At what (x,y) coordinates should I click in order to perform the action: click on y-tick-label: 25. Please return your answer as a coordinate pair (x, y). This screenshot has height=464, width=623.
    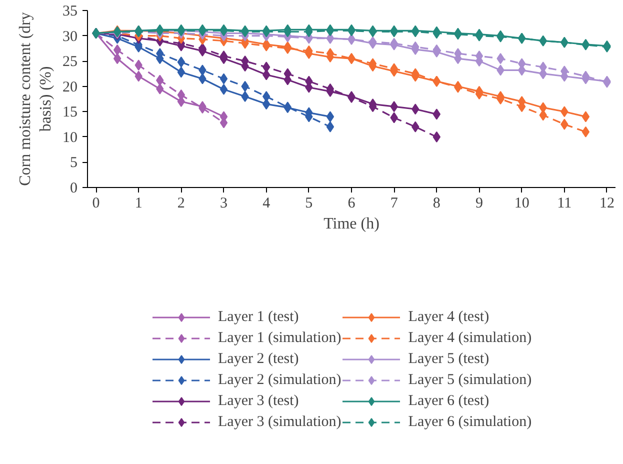
    Looking at the image, I should click on (70, 62).